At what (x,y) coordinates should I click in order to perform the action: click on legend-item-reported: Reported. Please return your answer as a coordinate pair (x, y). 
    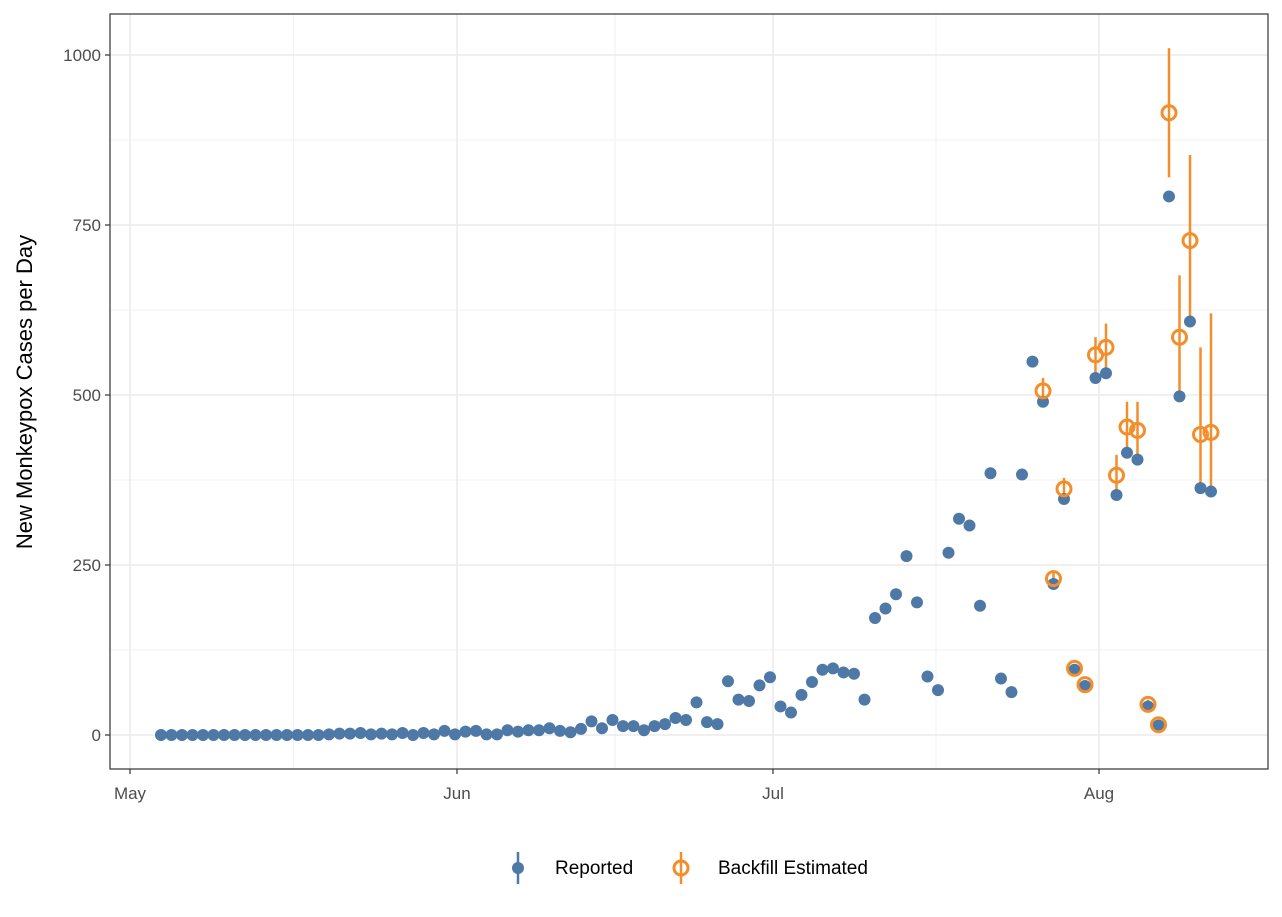
    Looking at the image, I should click on (572, 868).